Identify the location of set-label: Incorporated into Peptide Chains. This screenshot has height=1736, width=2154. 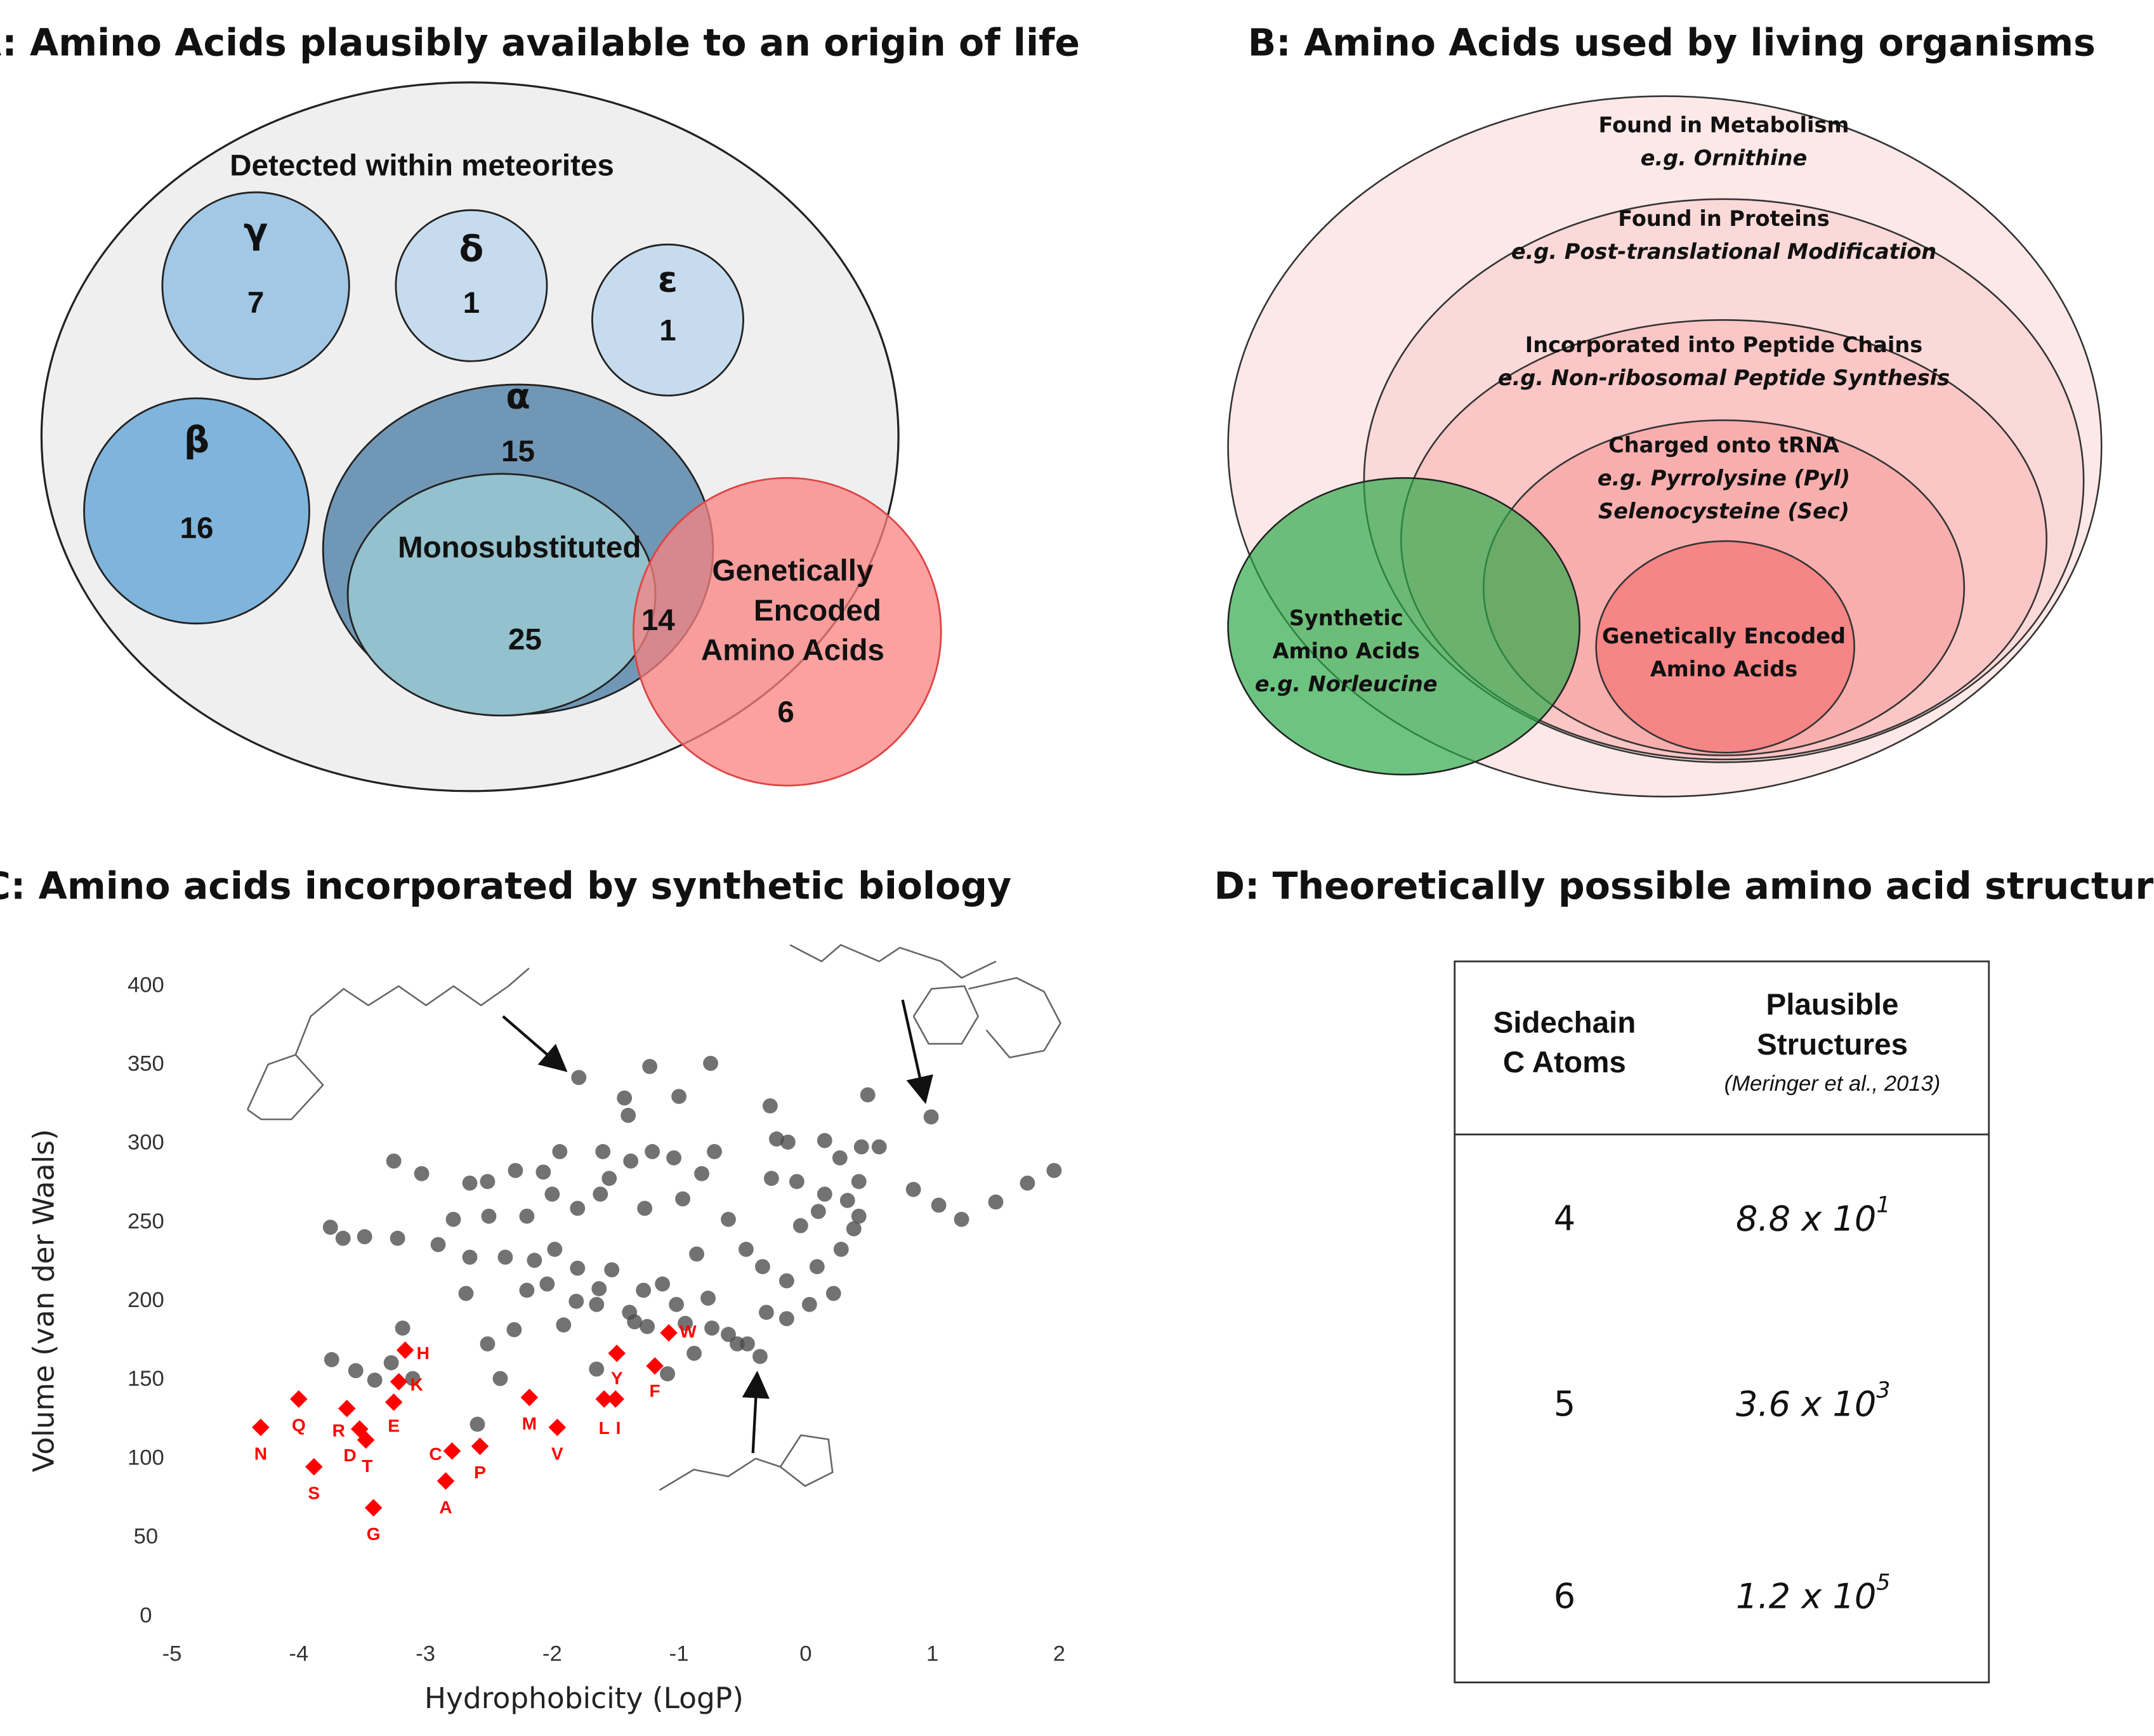
(1724, 344).